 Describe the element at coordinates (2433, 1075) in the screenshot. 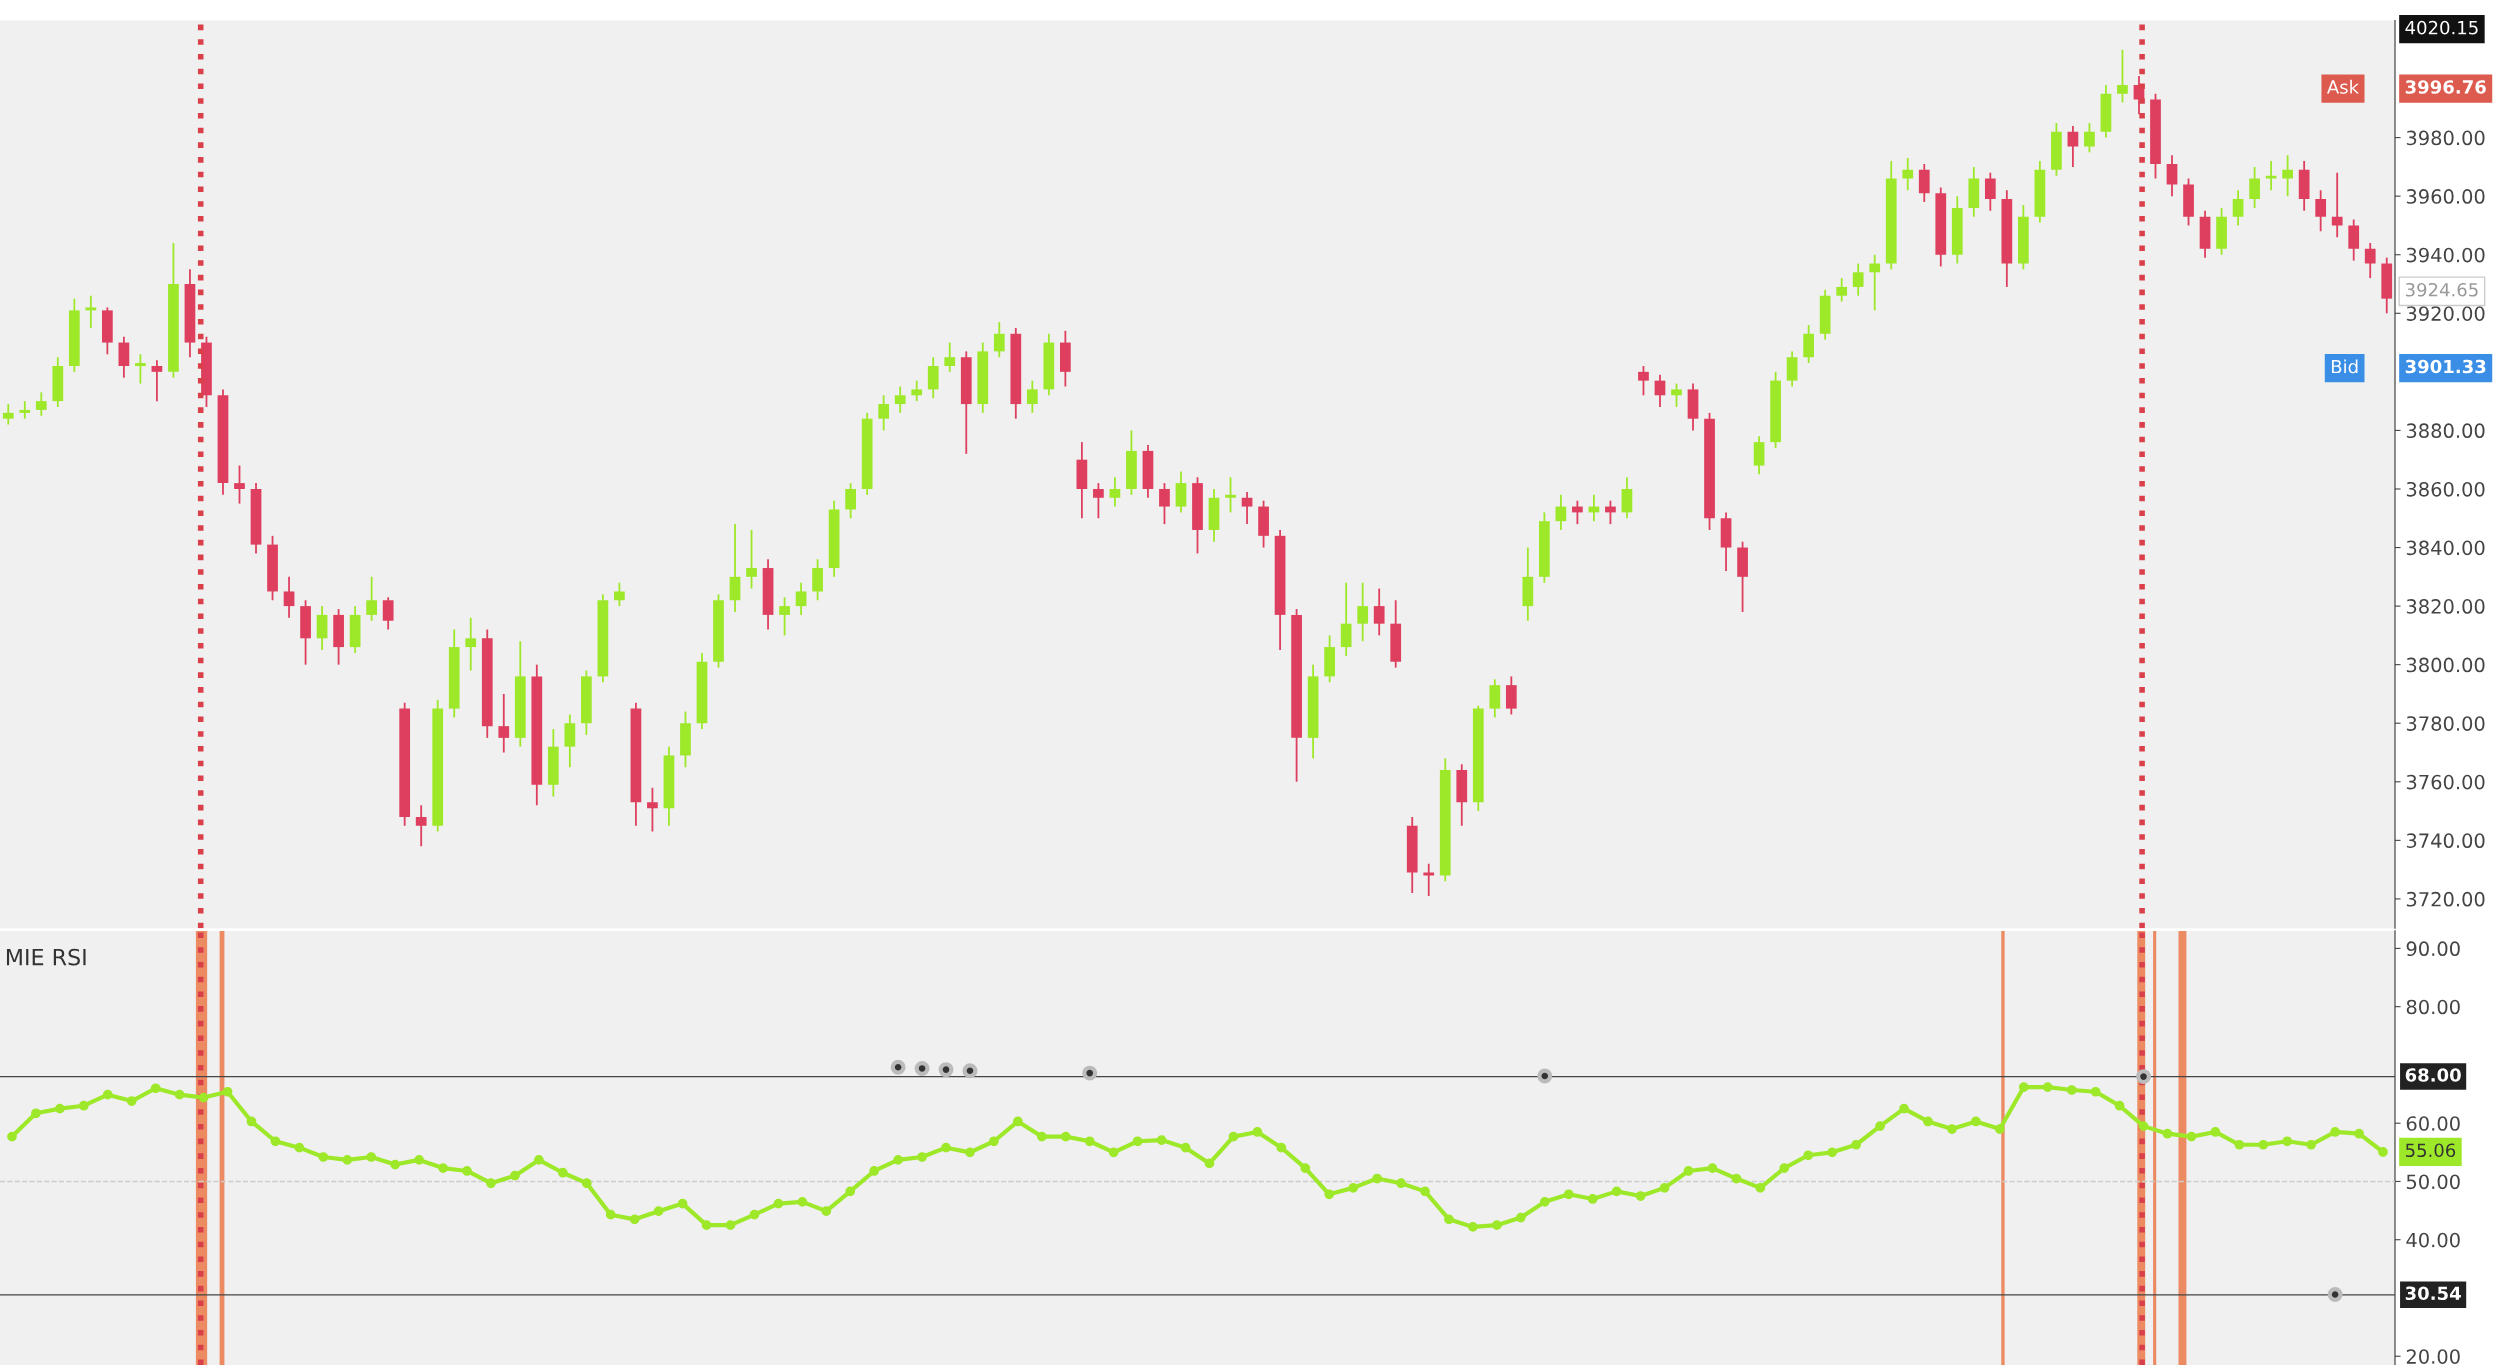

I see `ref-line-label: 68.00` at that location.